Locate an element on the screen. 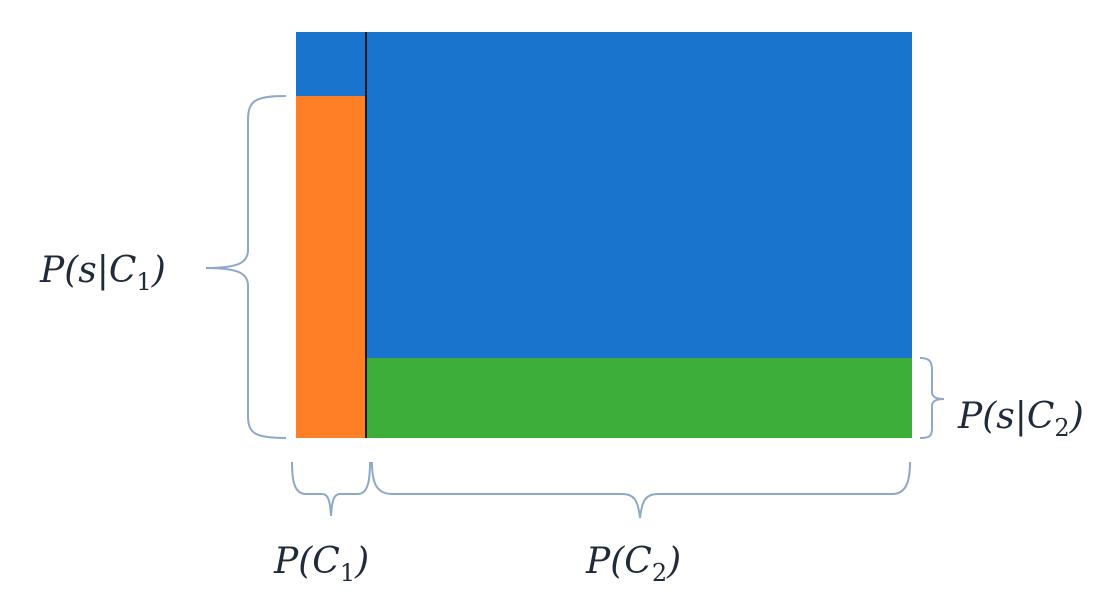  label-p-c2: P(C2) is located at coordinates (633, 564).